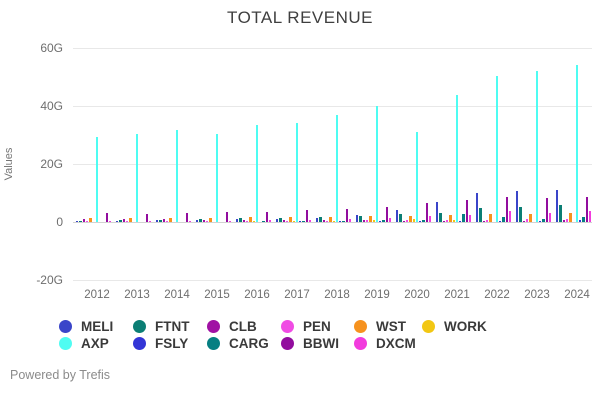  Describe the element at coordinates (84, 343) in the screenshot. I see `legend-item-AXP: AXP` at that location.